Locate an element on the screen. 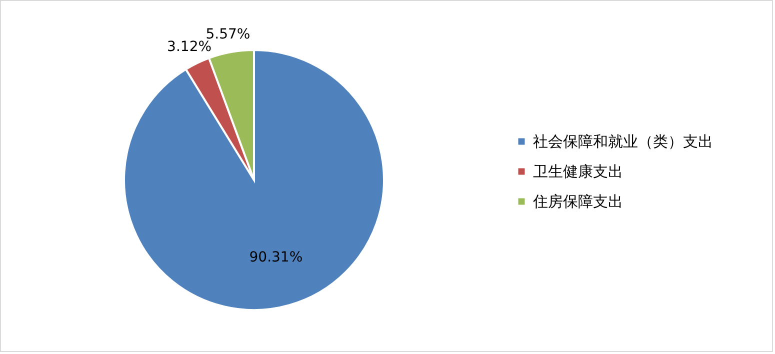 The height and width of the screenshot is (354, 775). legend-label: 卫生健康支出 is located at coordinates (578, 171).